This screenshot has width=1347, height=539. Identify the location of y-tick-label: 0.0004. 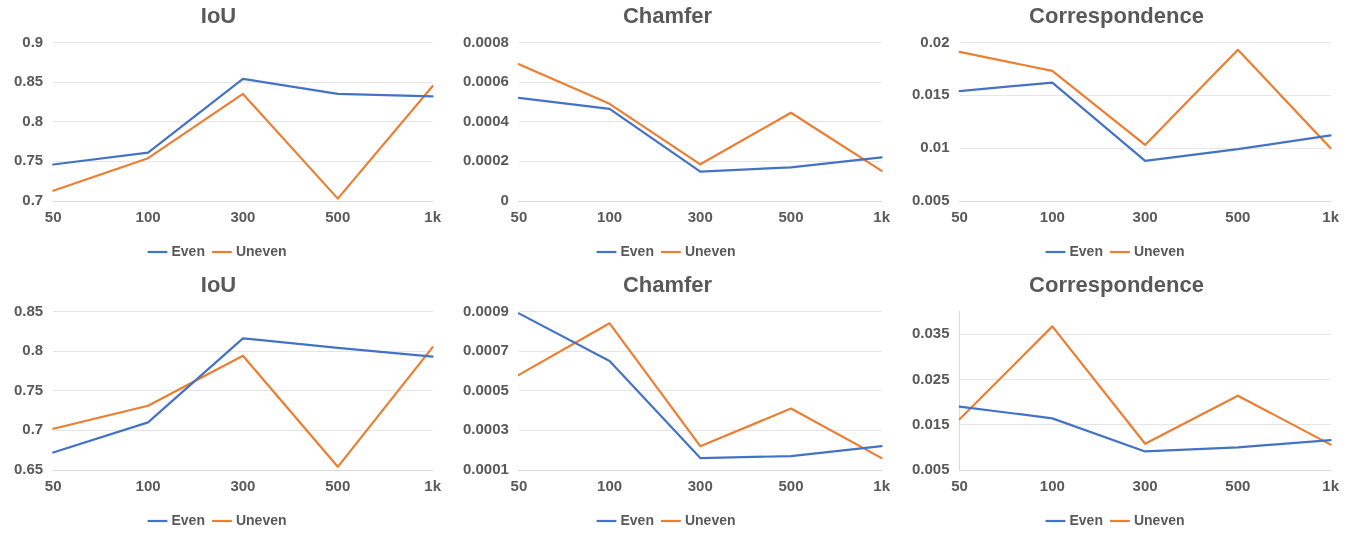
(486, 120).